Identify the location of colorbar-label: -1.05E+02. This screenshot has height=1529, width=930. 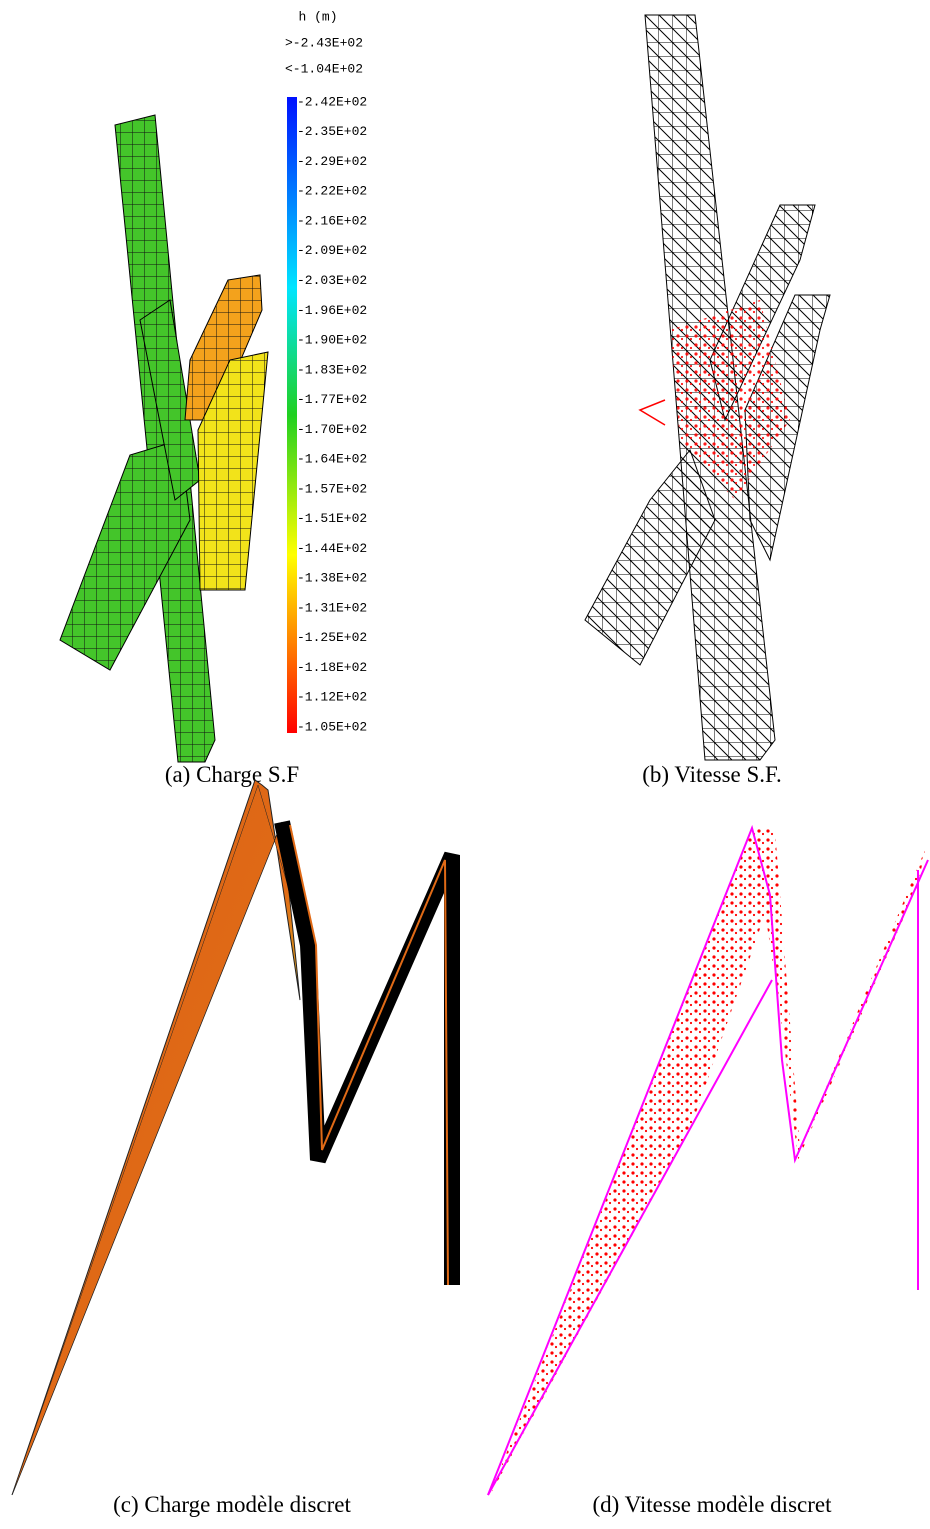
(332, 726).